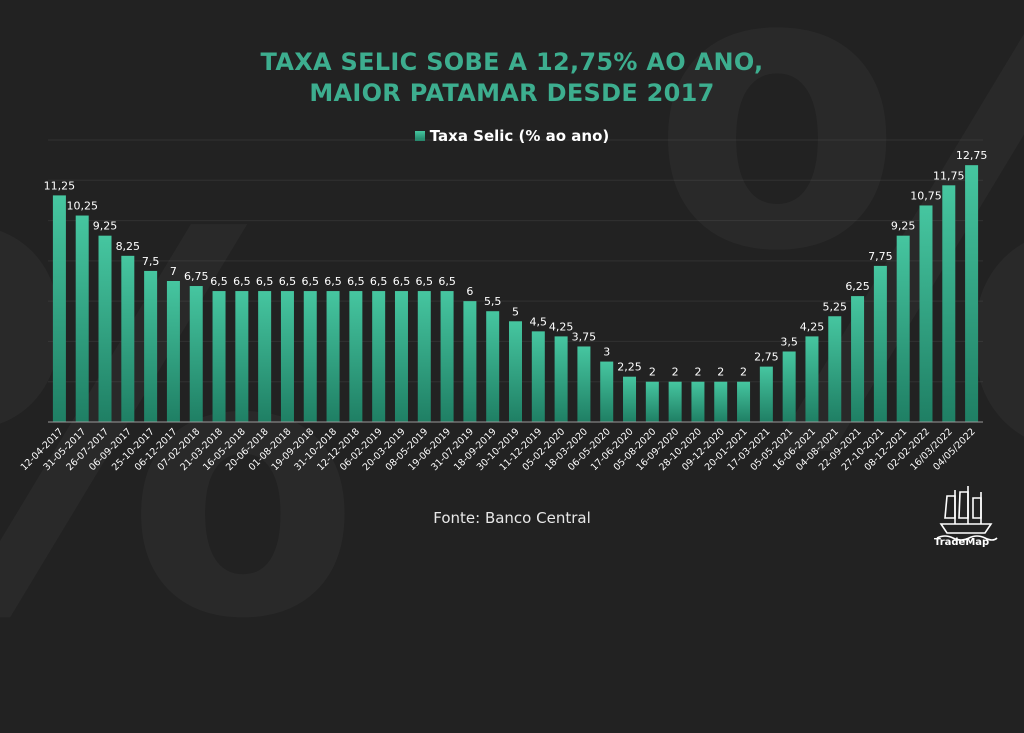  What do you see at coordinates (512, 62) in the screenshot?
I see `chart-title-line-1: TAXA SELIC SOBE A 12,75% AO ANO,` at bounding box center [512, 62].